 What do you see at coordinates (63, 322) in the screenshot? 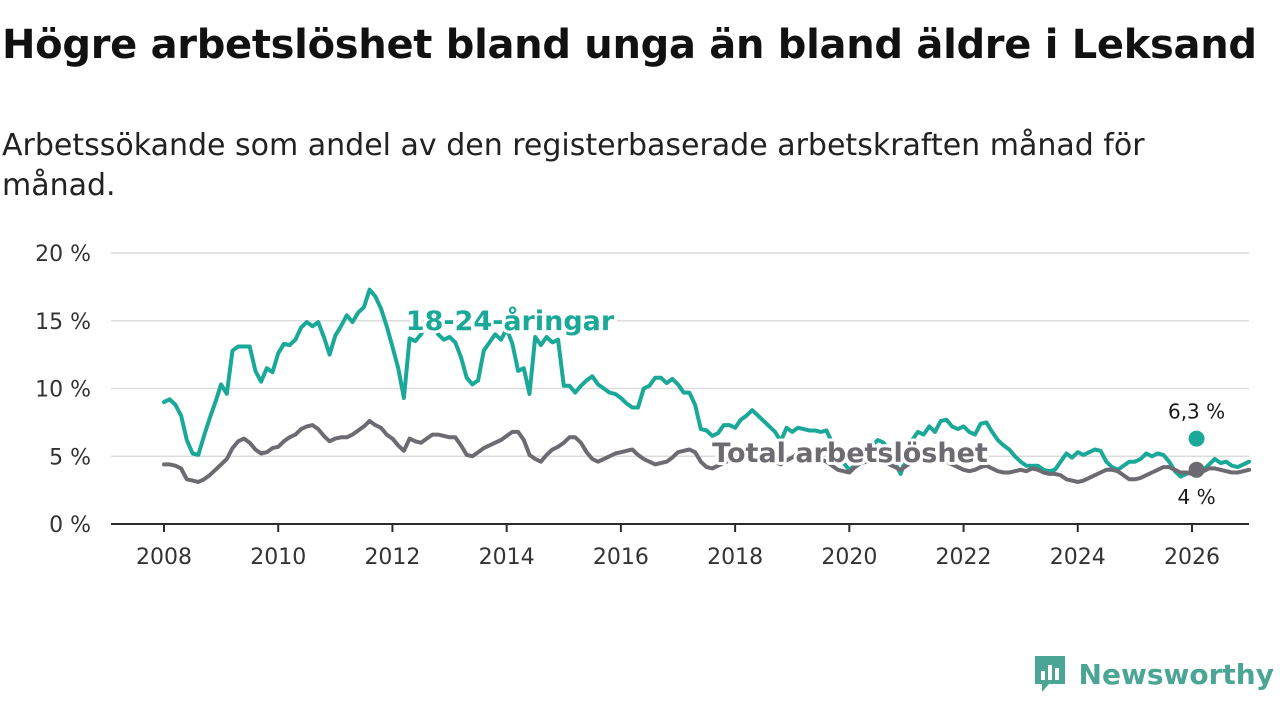
I see `y-tick-label: 15 %` at bounding box center [63, 322].